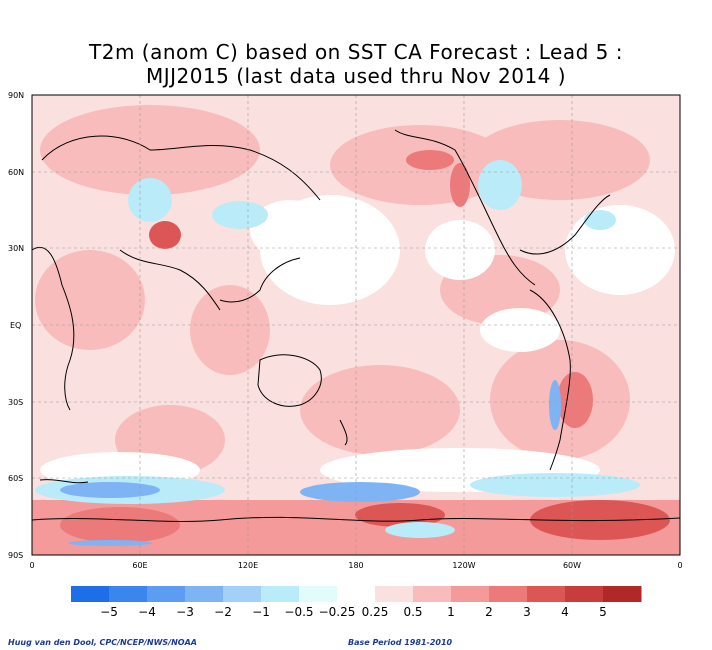 The width and height of the screenshot is (712, 650). I want to click on latitude-labels: 90N 60N 30N EQ 30S 60S 90S, so click(16, 325).